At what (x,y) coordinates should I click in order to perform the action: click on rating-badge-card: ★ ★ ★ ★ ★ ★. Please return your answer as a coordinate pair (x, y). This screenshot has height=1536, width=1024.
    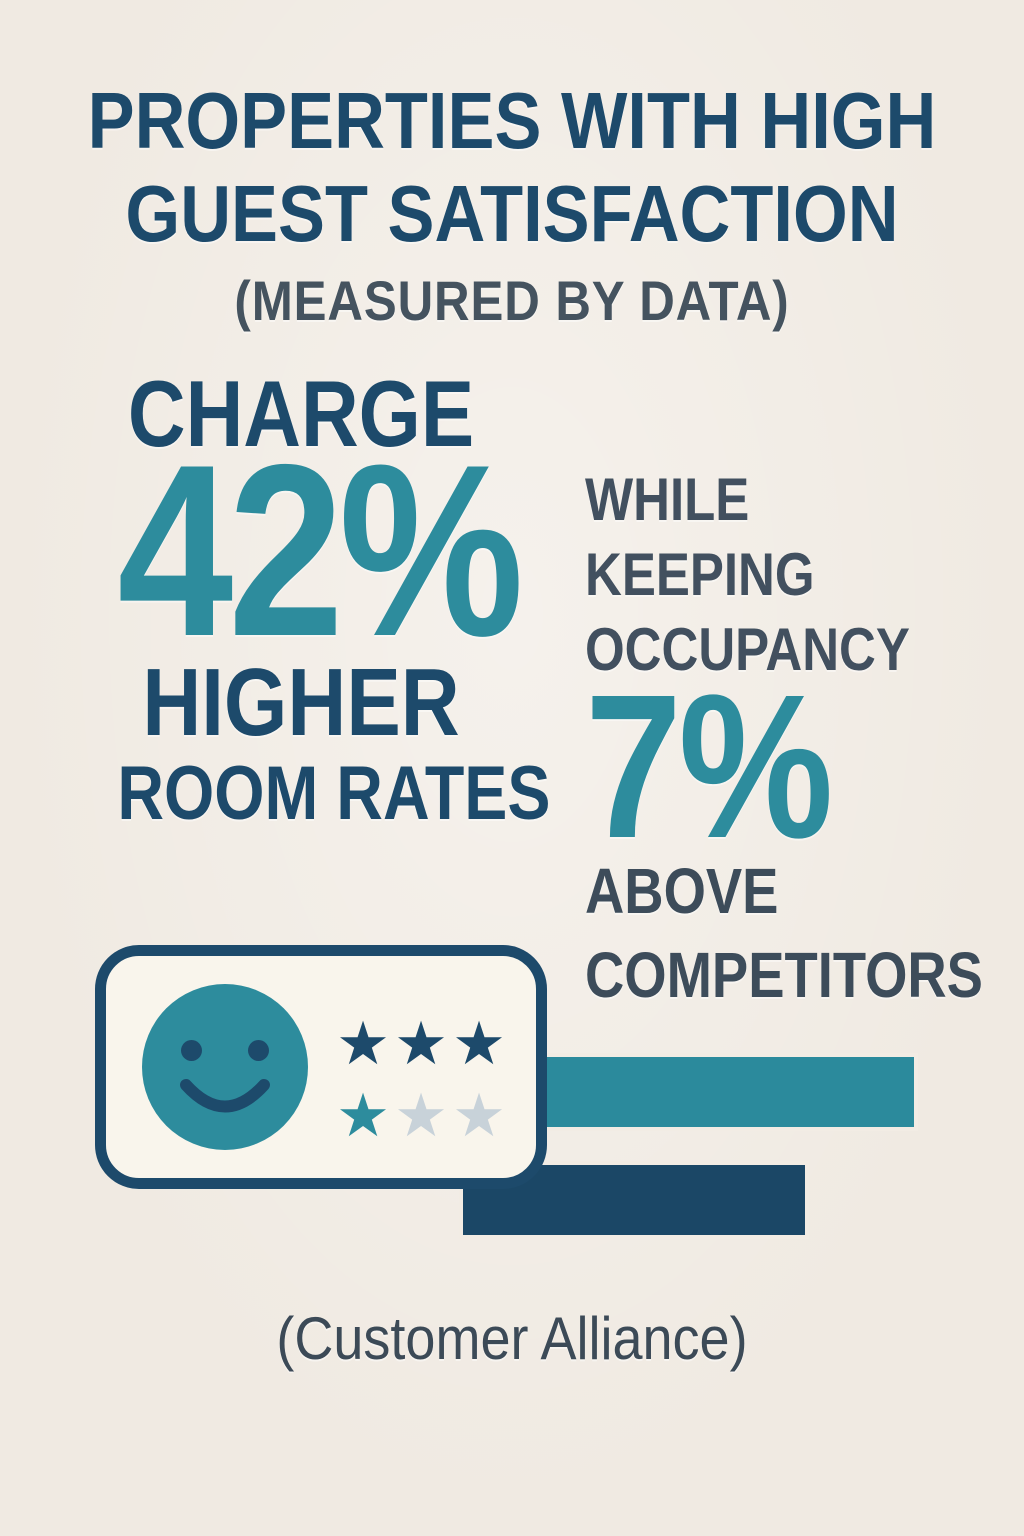
    Looking at the image, I should click on (321, 1067).